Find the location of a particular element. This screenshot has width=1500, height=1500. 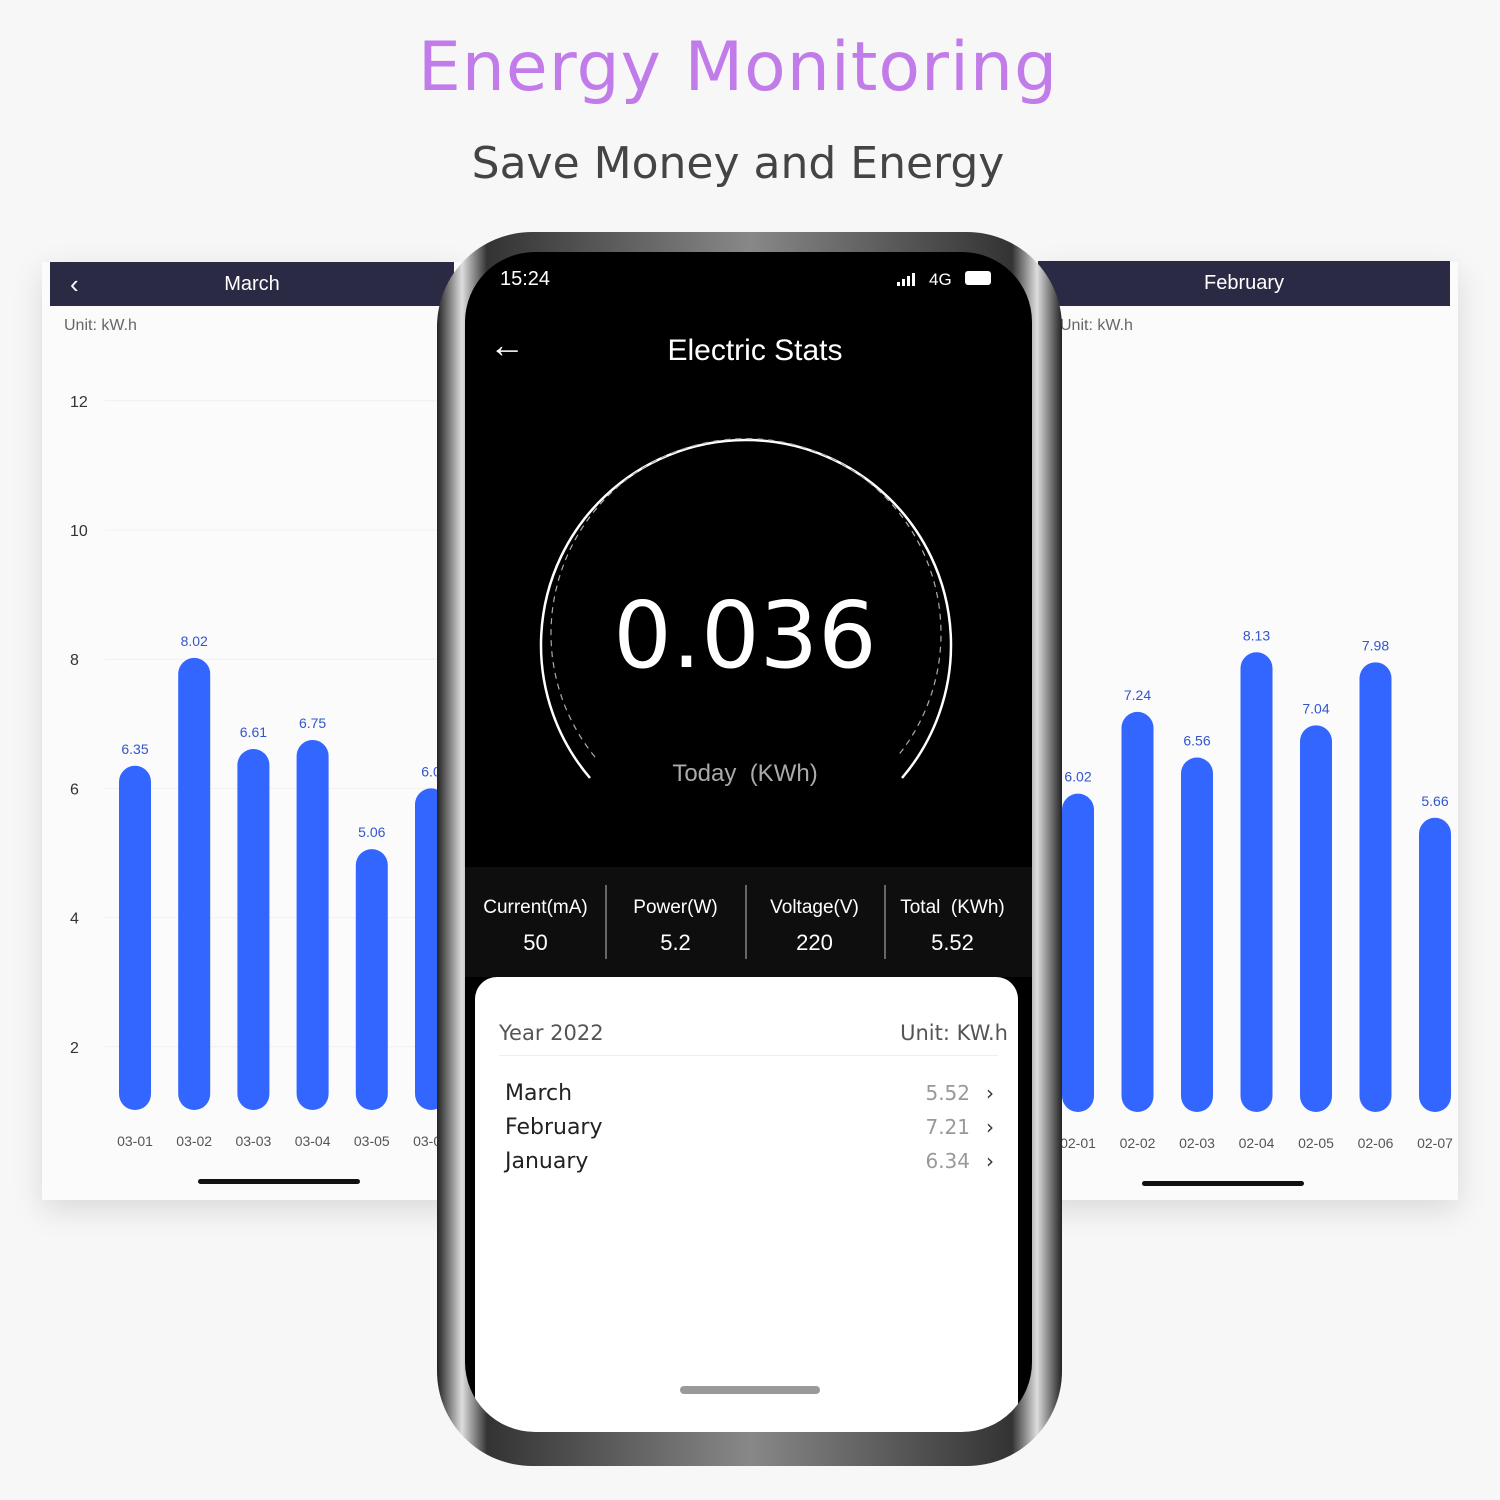

back-arrow-icon: ← is located at coordinates (507, 344).